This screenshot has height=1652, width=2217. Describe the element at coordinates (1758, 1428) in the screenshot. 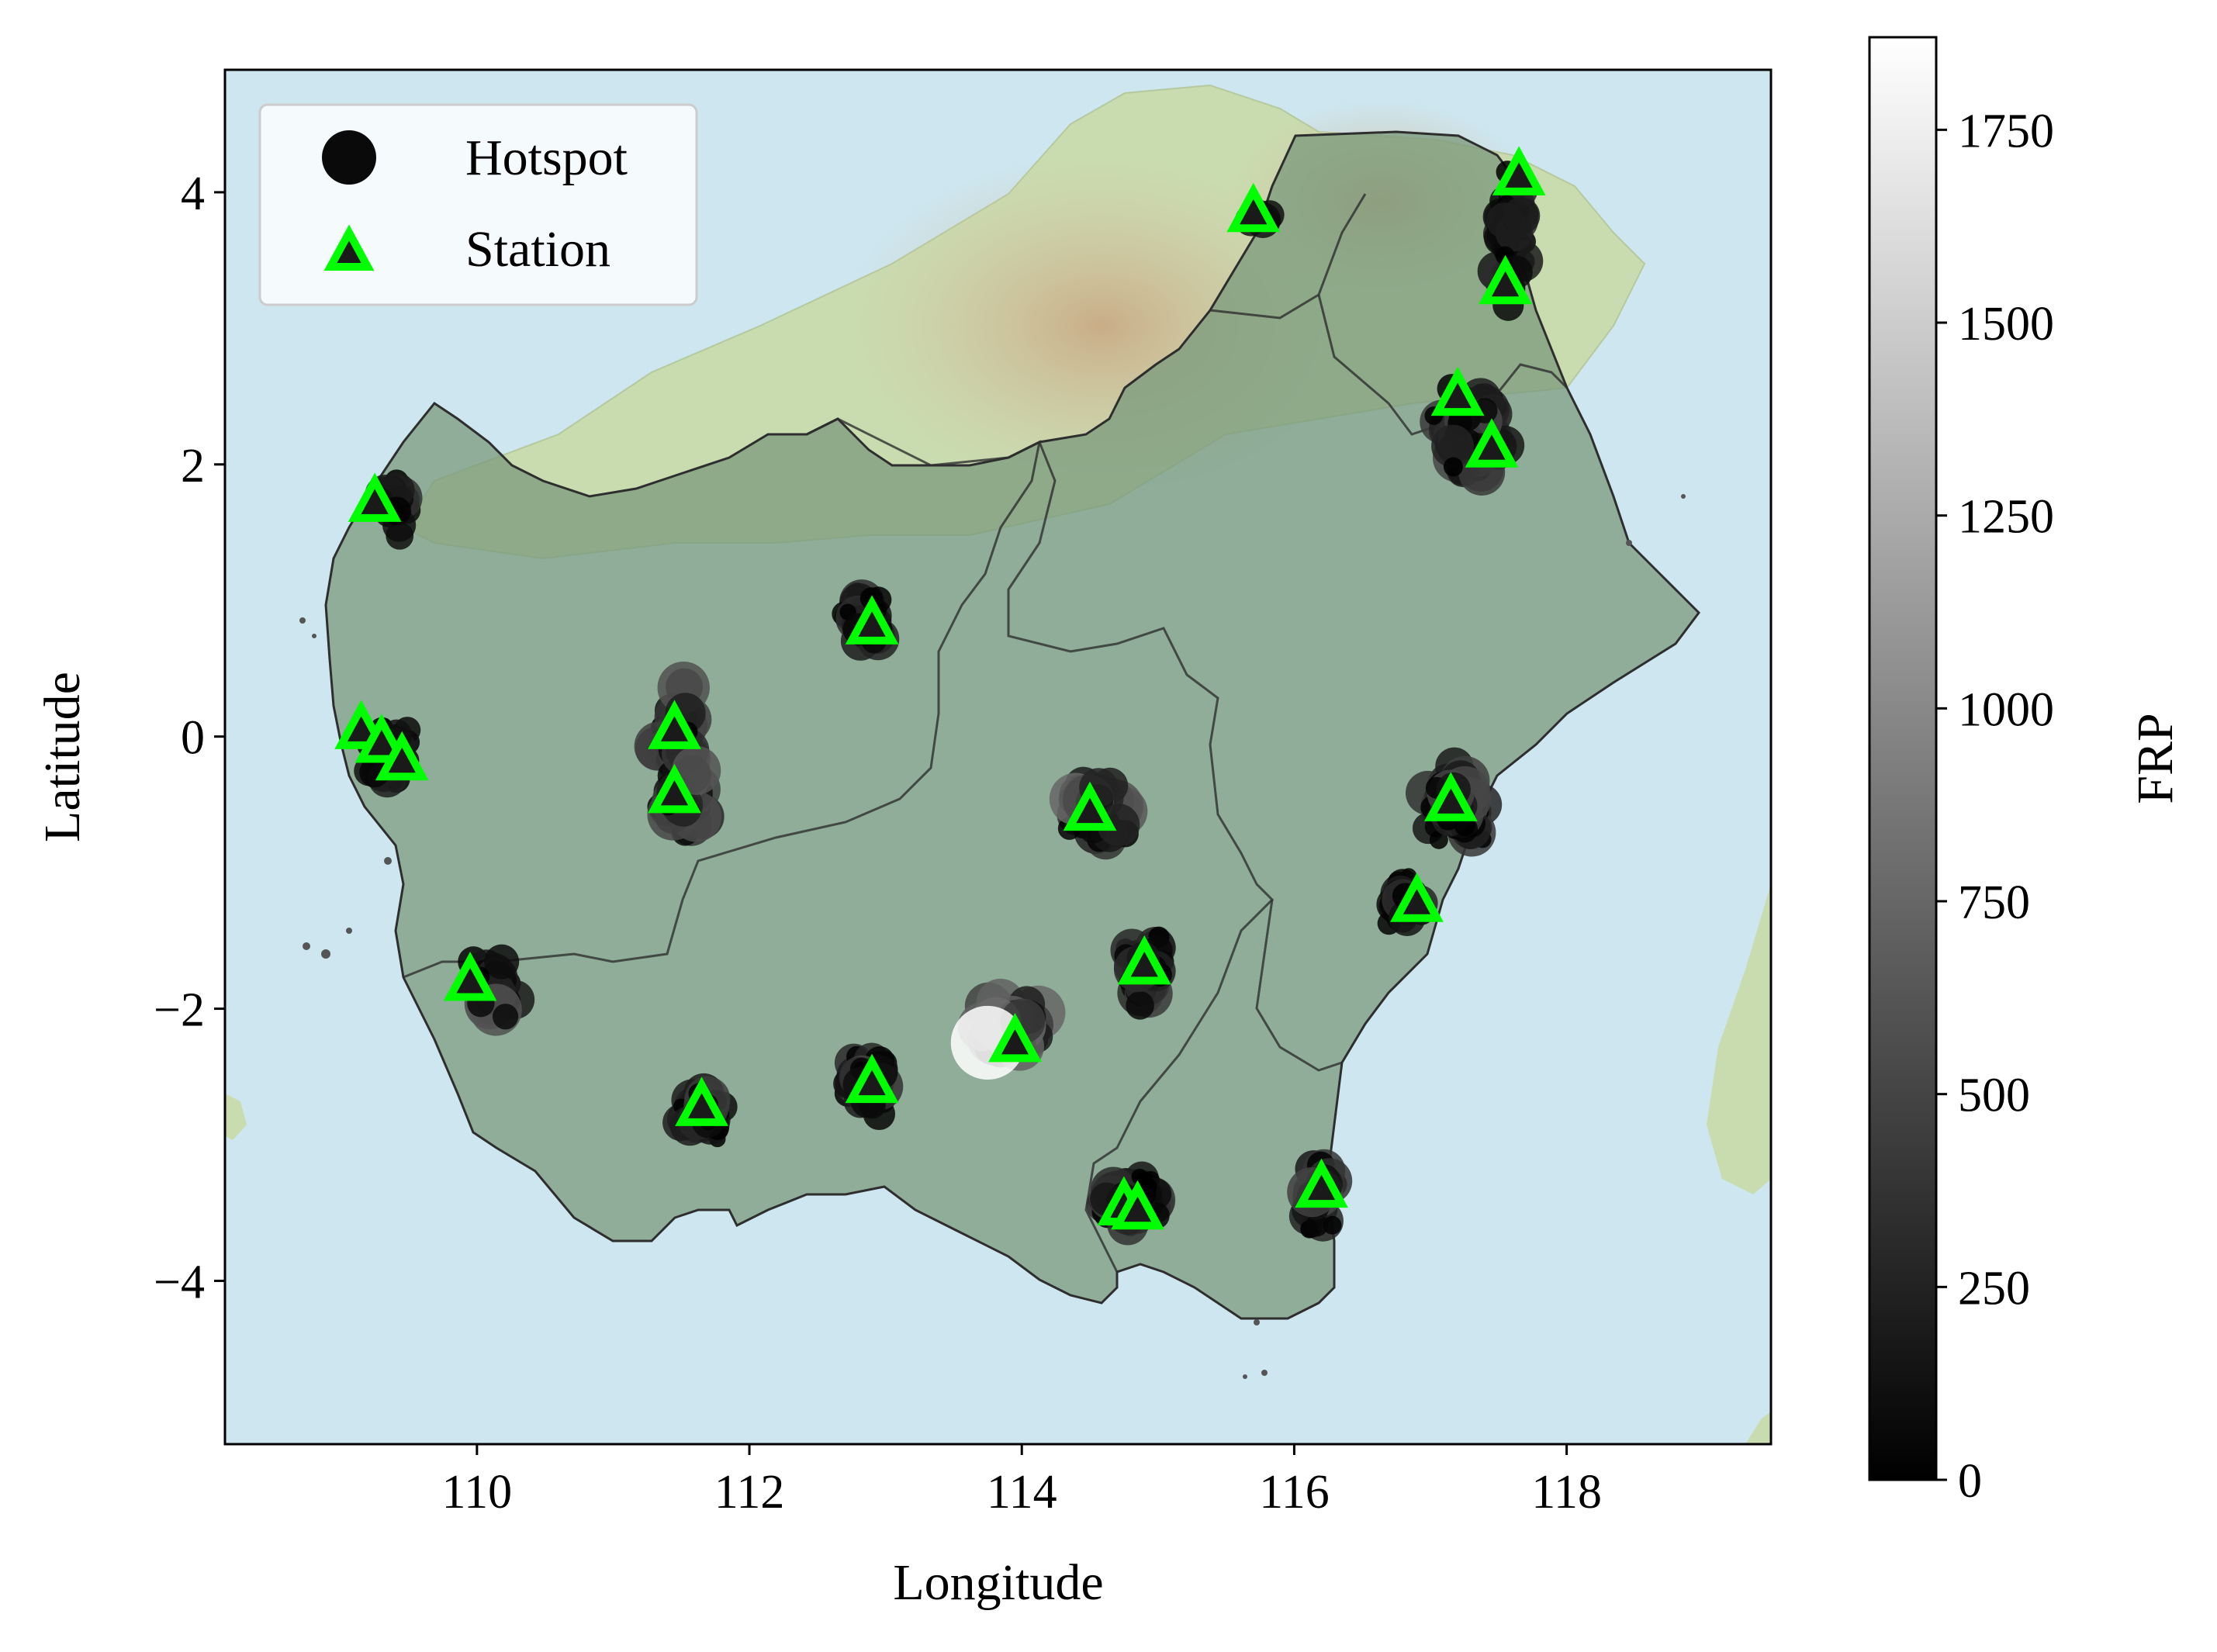

I see `java-land` at that location.